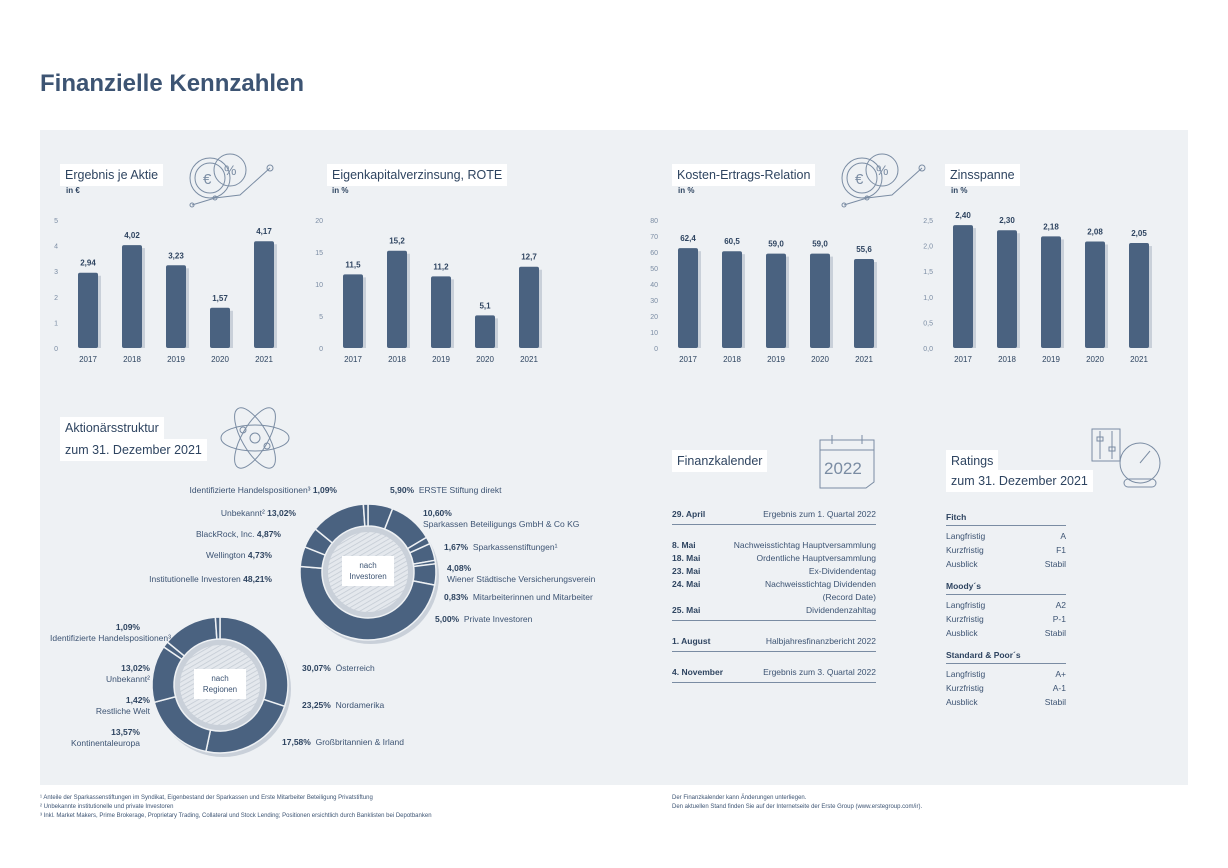 Image resolution: width=1228 pixels, height=868 pixels. I want to click on data-label: 11,5, so click(353, 264).